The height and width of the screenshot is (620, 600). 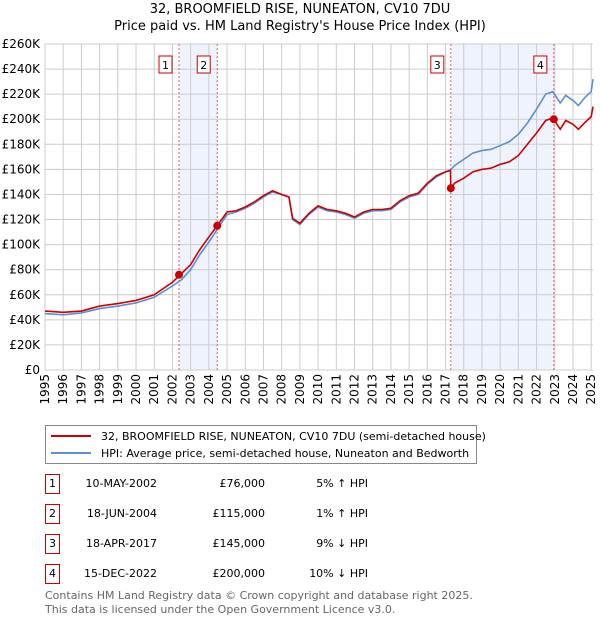 I want to click on y-tick-label: £60K, so click(x=25, y=295).